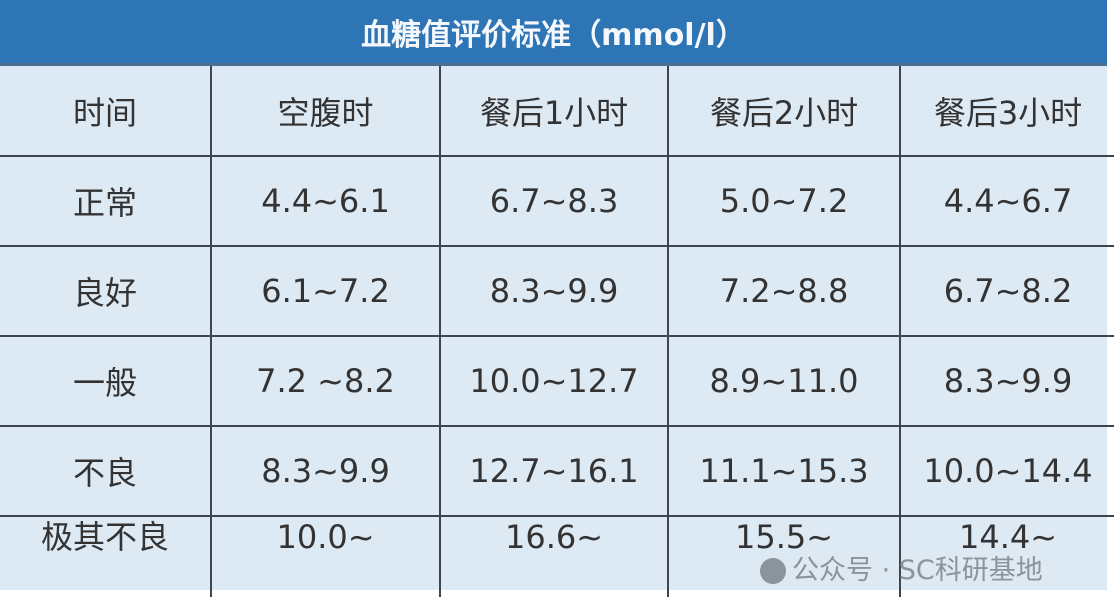 This screenshot has width=1114, height=597. I want to click on table-cell: 6.1~7.2, so click(325, 291).